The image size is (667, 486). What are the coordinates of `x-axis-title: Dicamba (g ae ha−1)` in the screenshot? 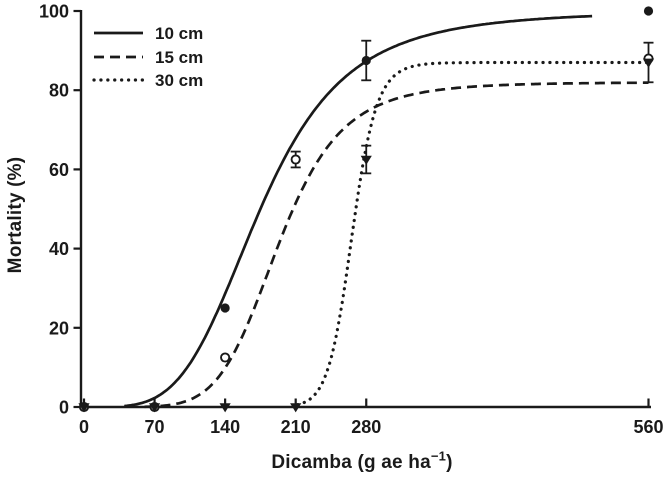 It's located at (362, 461).